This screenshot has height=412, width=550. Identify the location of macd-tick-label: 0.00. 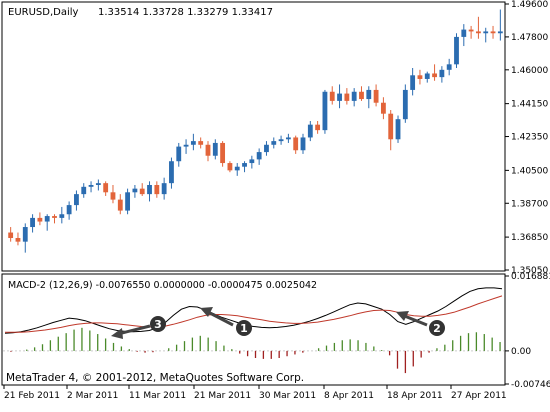
(521, 352).